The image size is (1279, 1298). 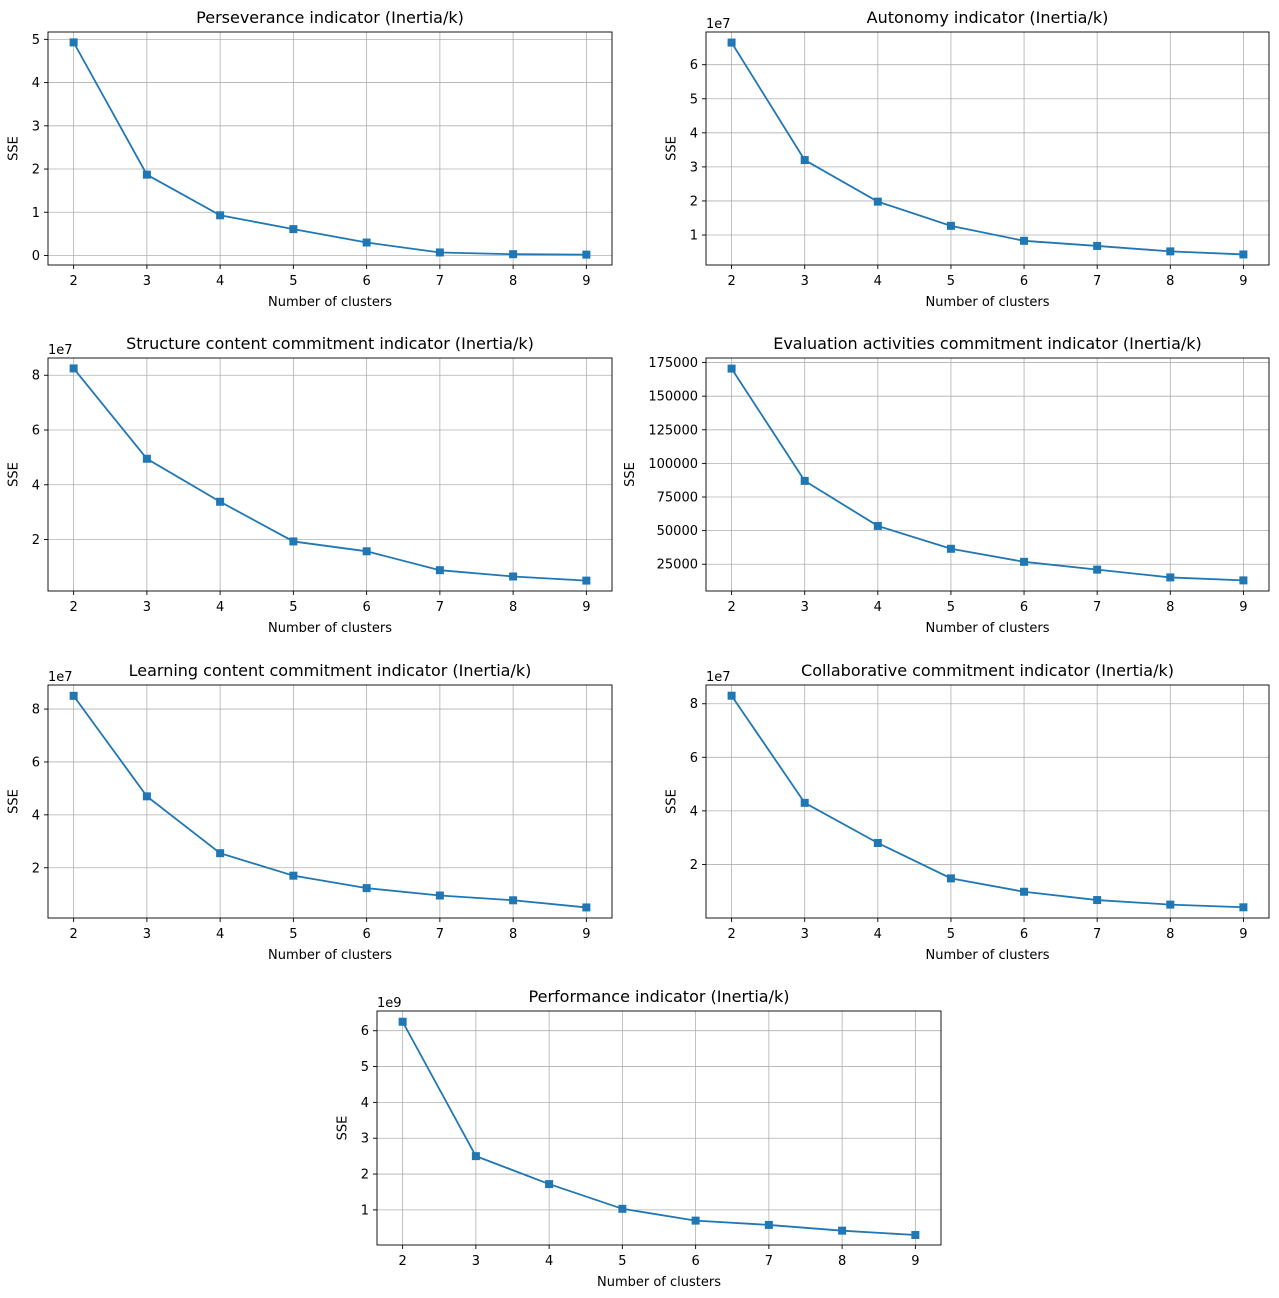 What do you see at coordinates (673, 363) in the screenshot?
I see `y-tick-label: 175000` at bounding box center [673, 363].